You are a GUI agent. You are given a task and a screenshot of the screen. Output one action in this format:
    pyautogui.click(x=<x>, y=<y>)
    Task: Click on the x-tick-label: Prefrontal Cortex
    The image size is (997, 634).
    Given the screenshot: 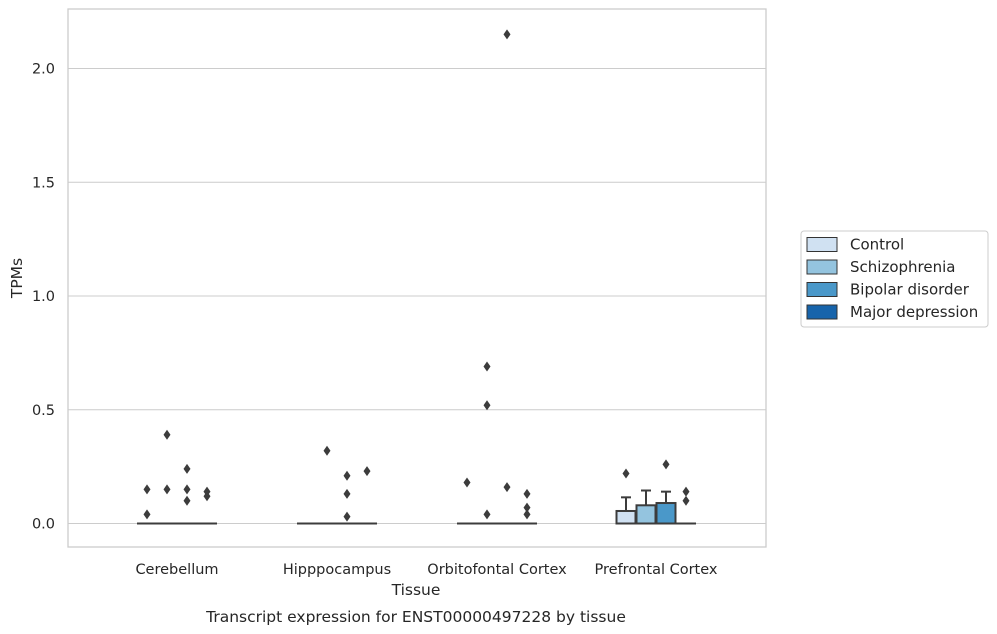 What is the action you would take?
    pyautogui.click(x=656, y=570)
    